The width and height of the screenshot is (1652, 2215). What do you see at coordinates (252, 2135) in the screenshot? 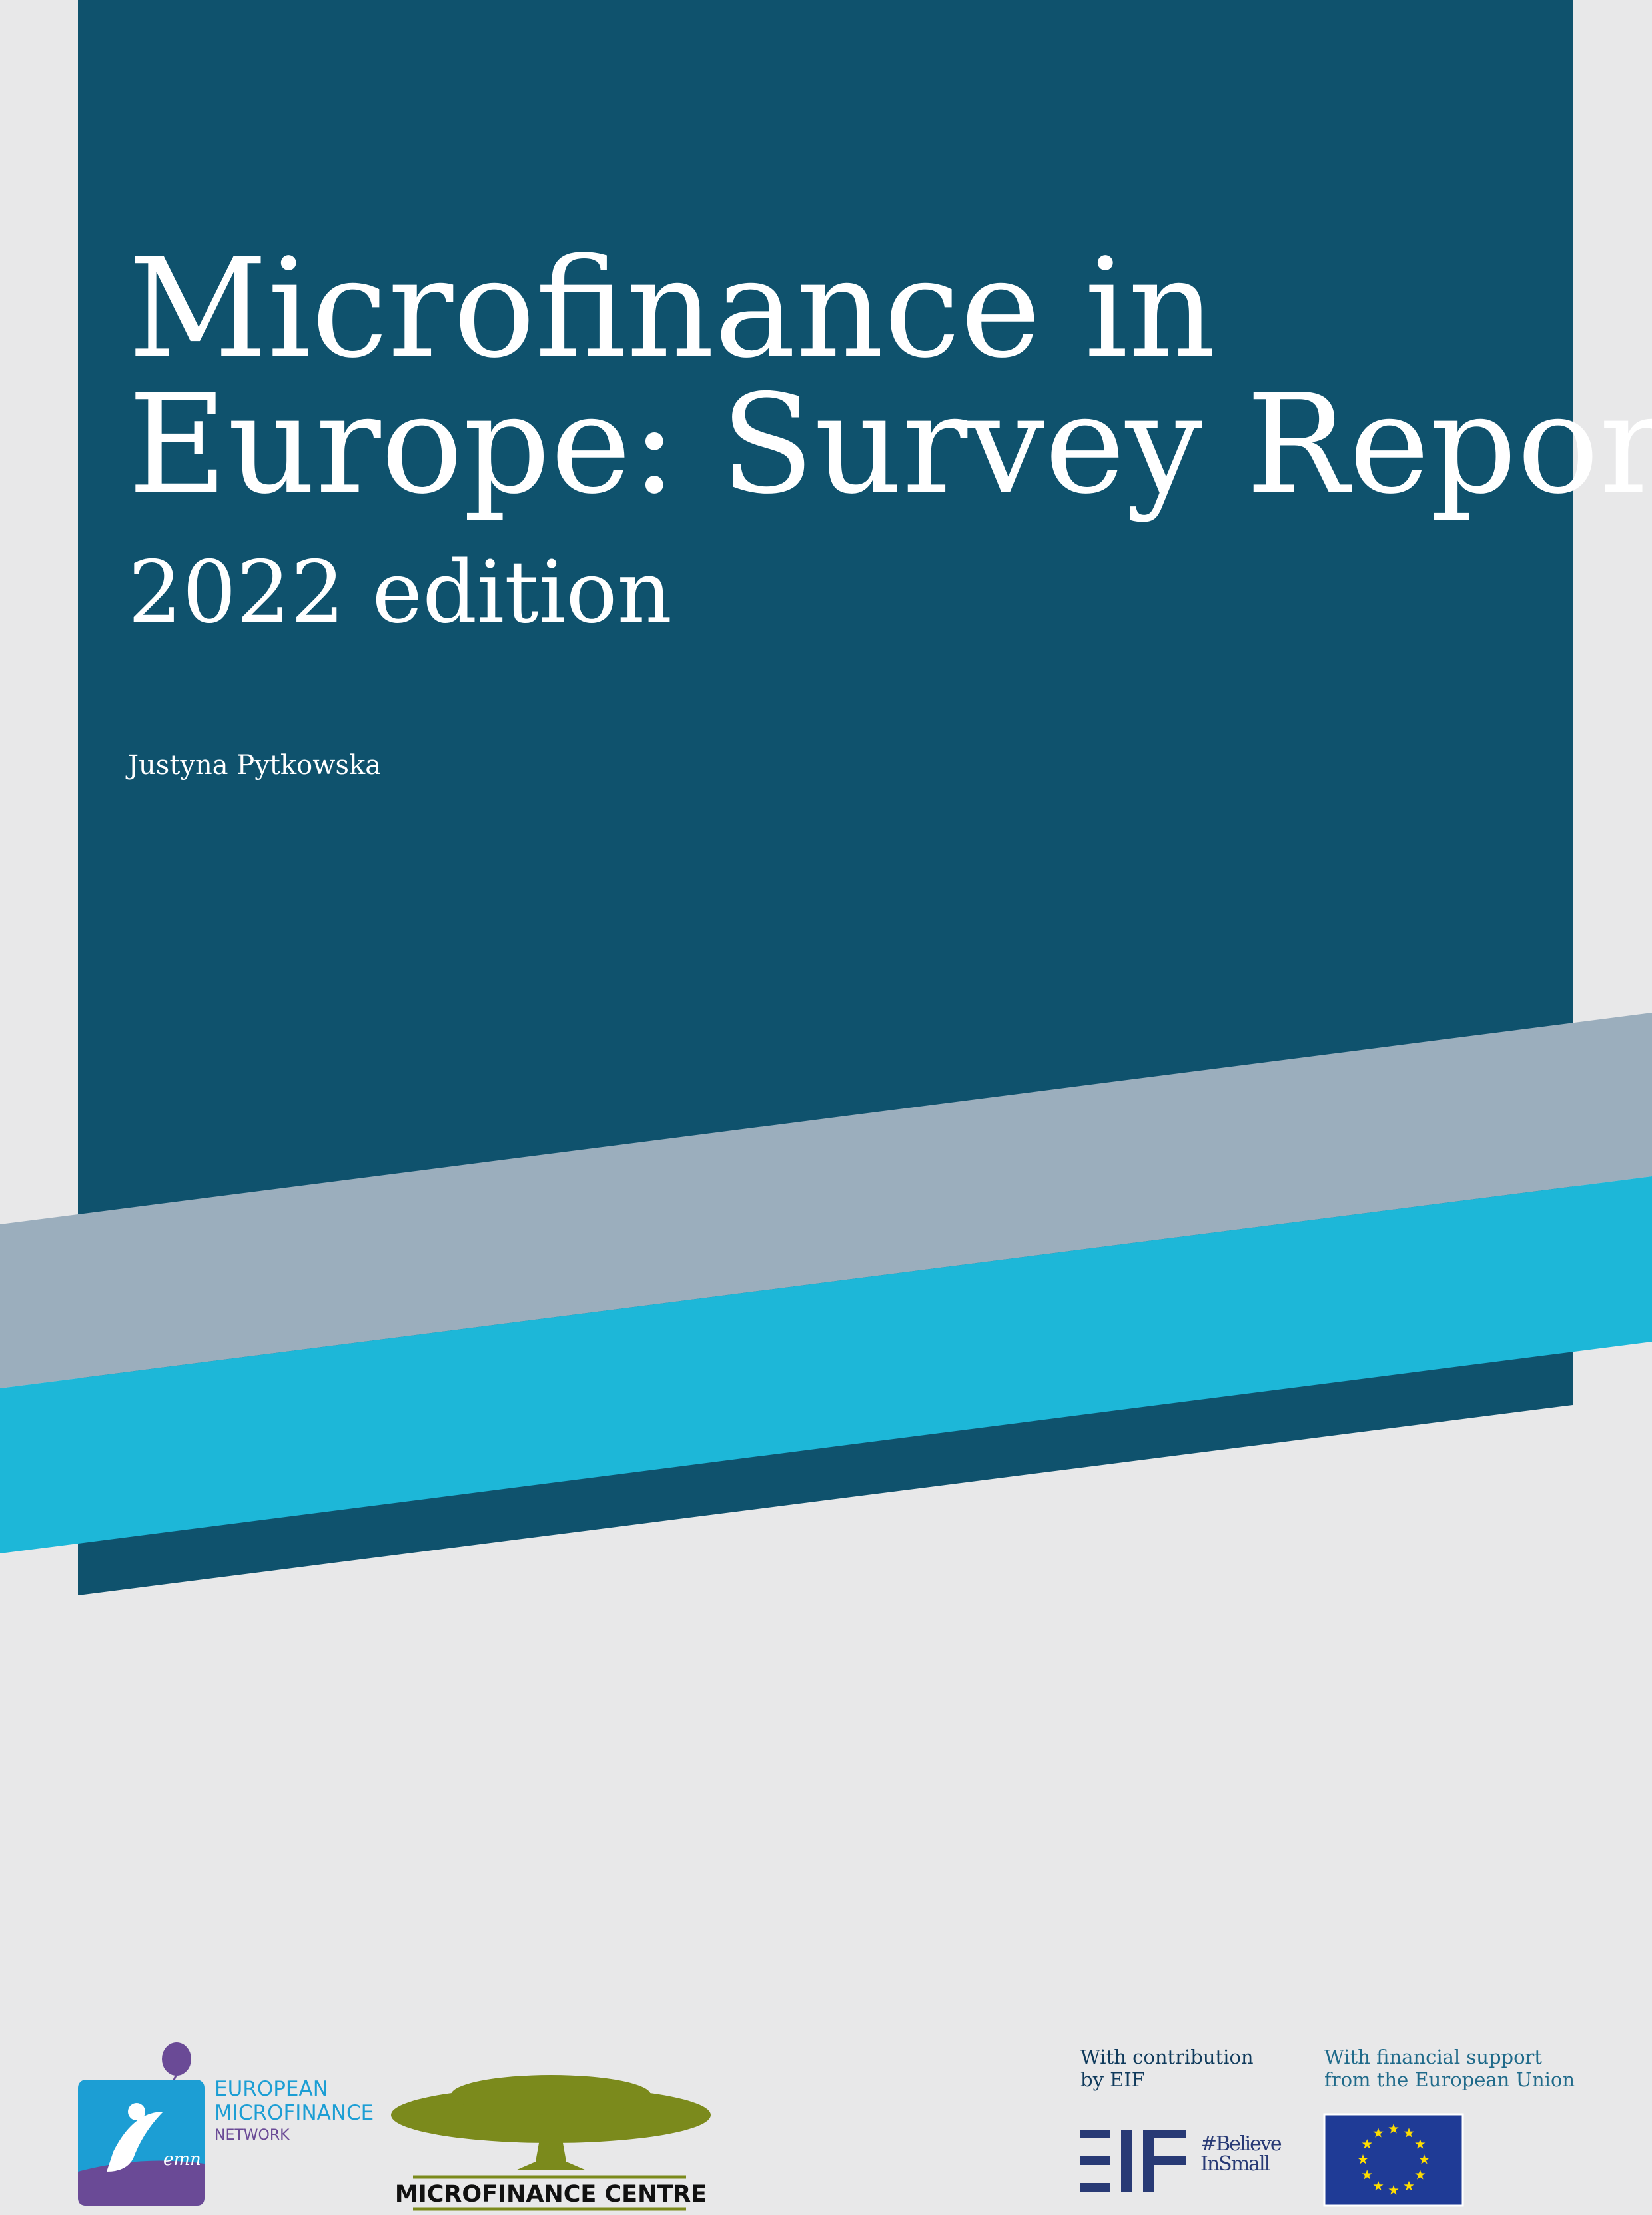
I see `emn-text: NETWORK` at bounding box center [252, 2135].